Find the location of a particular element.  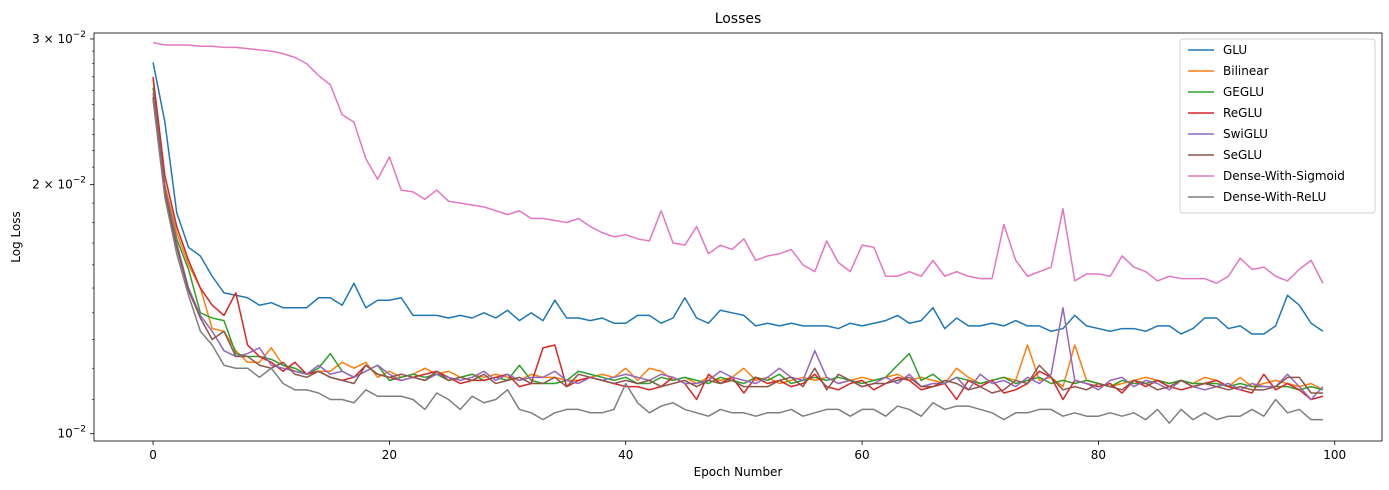

legend-label: Dense-With-Sigmoid is located at coordinates (1284, 176).